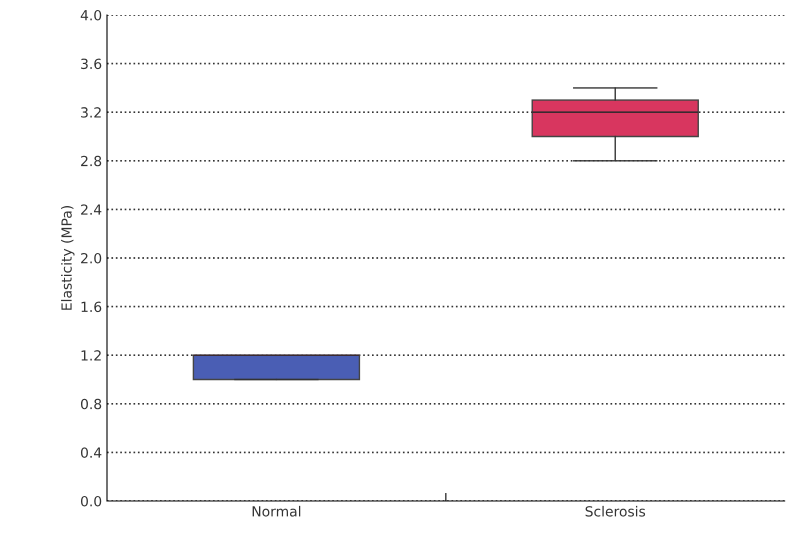  I want to click on y-tick-label: 1.6, so click(92, 307).